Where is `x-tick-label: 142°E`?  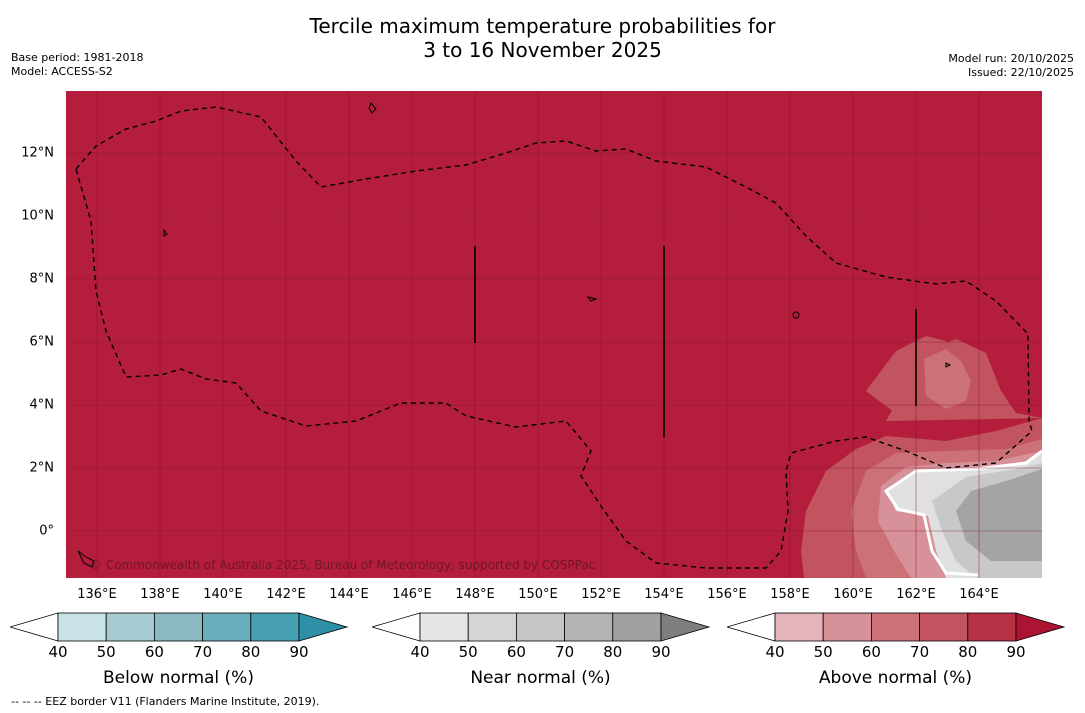 x-tick-label: 142°E is located at coordinates (286, 594).